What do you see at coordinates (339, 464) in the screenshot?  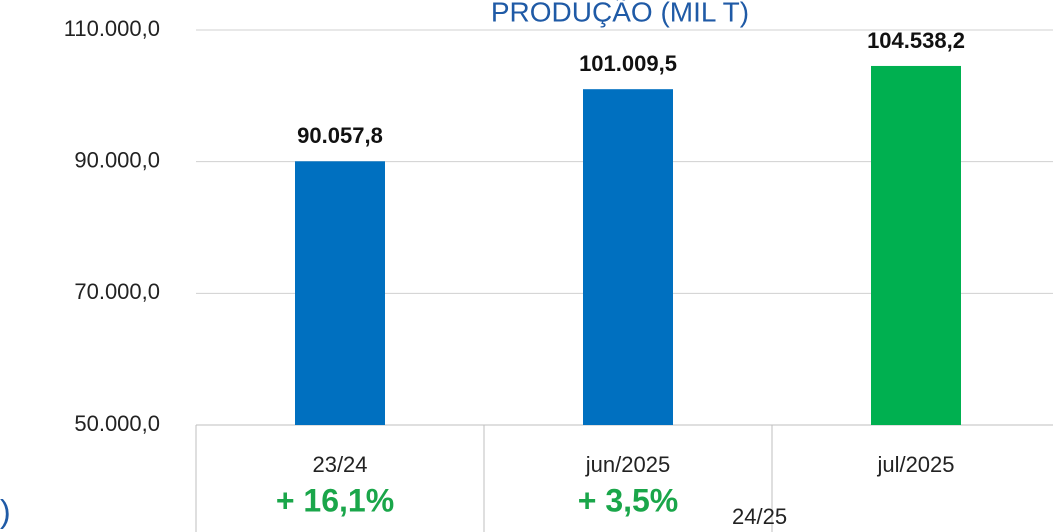 I see `x-tick-label: 23/24` at bounding box center [339, 464].